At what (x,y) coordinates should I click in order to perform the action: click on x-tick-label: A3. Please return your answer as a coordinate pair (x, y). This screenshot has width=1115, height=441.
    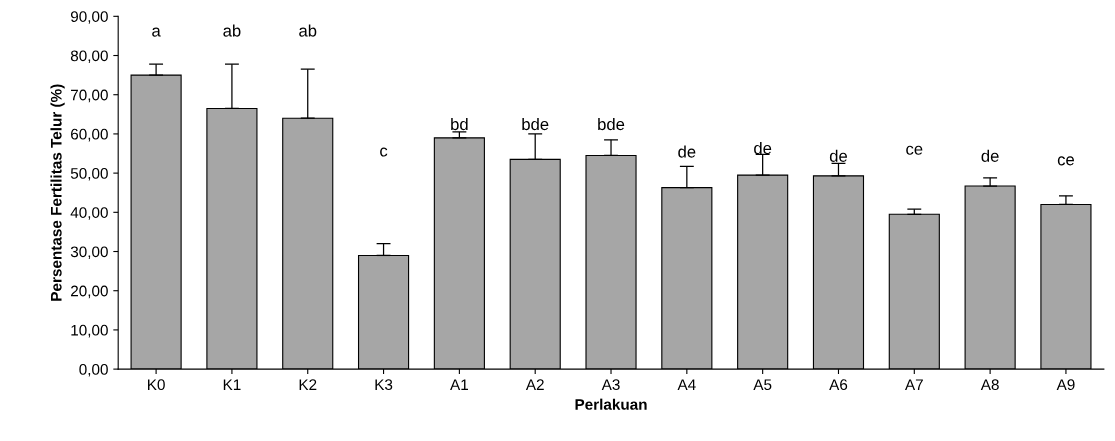
    Looking at the image, I should click on (610, 385).